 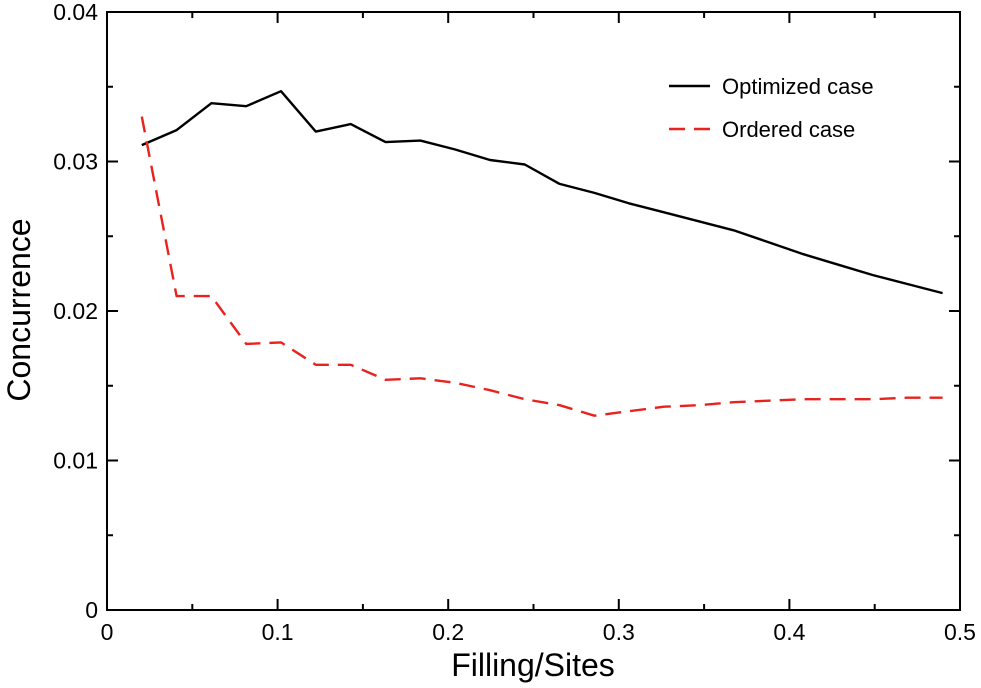 What do you see at coordinates (448, 632) in the screenshot?
I see `x-tick-label: 0.2` at bounding box center [448, 632].